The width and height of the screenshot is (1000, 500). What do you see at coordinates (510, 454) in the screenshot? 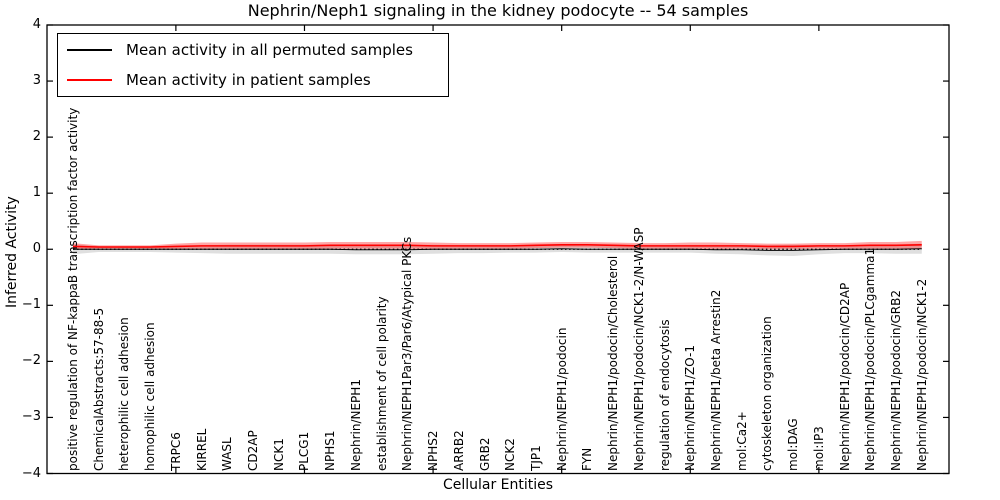
I see `x-entity-label: NCK2` at bounding box center [510, 454].